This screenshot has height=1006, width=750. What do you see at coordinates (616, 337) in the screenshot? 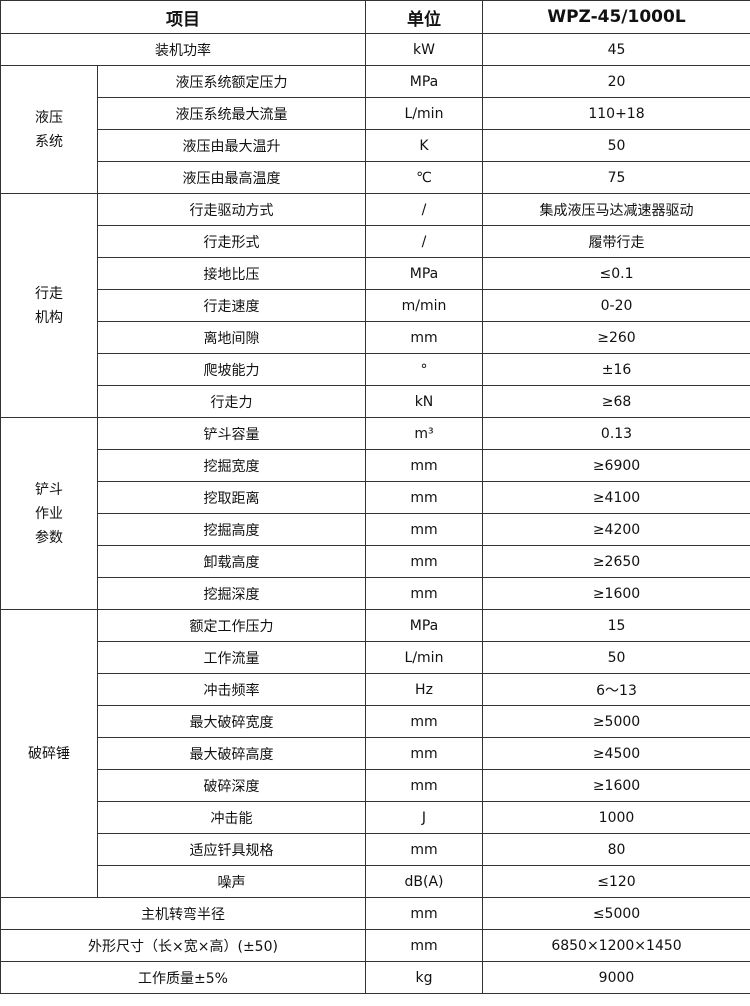
I see `row-value: ≥260` at bounding box center [616, 337].